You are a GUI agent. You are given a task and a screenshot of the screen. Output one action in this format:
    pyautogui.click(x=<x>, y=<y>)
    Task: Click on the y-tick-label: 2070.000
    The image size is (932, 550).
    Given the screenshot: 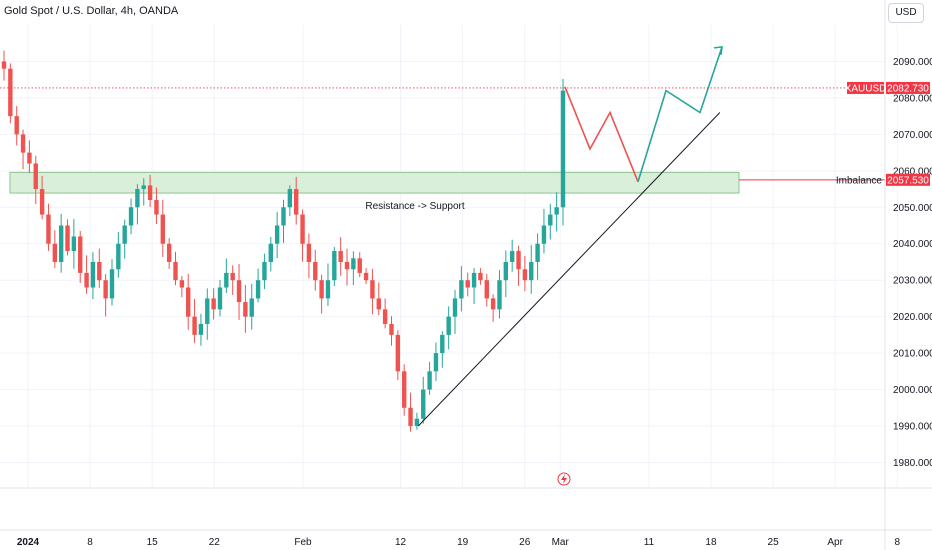 What is the action you would take?
    pyautogui.click(x=912, y=135)
    